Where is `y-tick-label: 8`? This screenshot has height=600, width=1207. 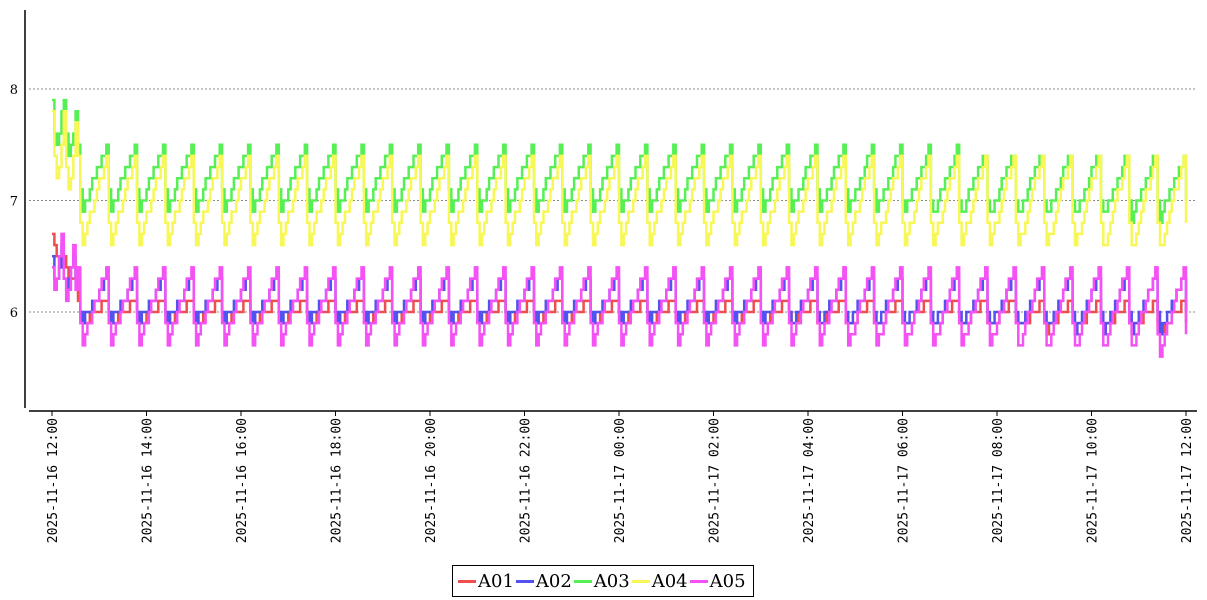
y-tick-label: 8 is located at coordinates (14, 90).